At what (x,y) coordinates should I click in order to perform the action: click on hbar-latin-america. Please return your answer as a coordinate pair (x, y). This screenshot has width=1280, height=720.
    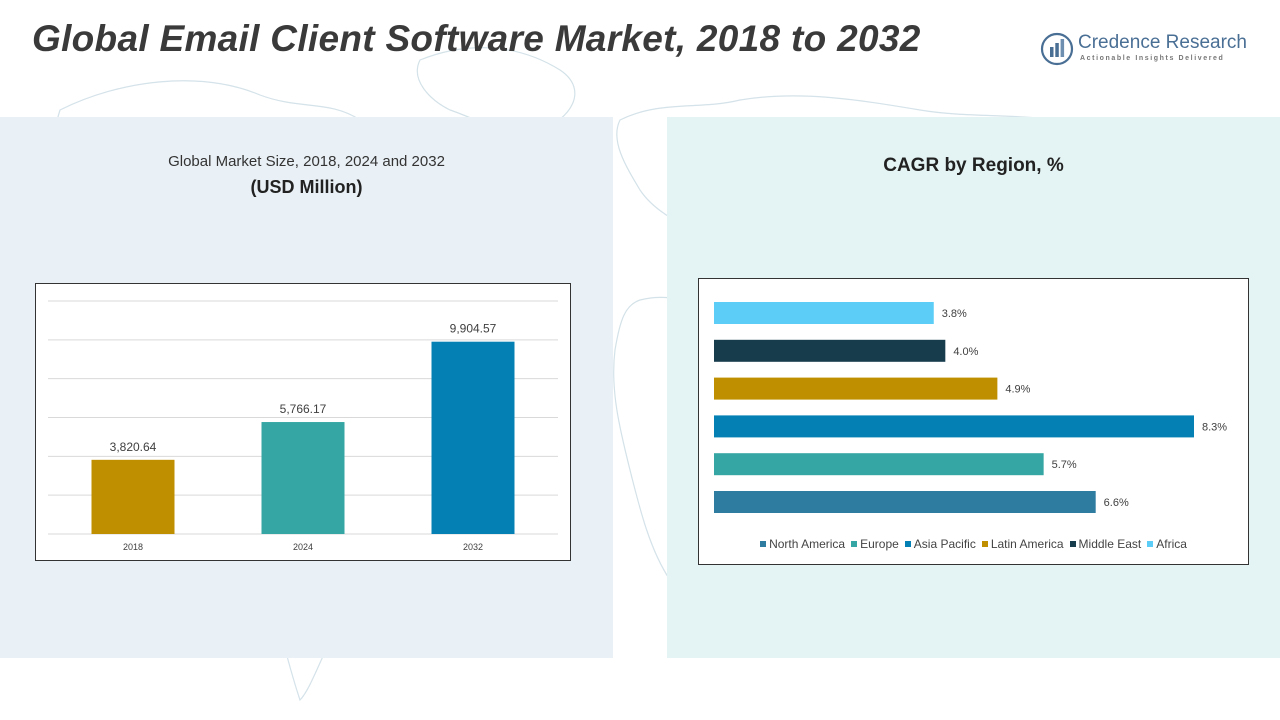
    Looking at the image, I should click on (856, 388).